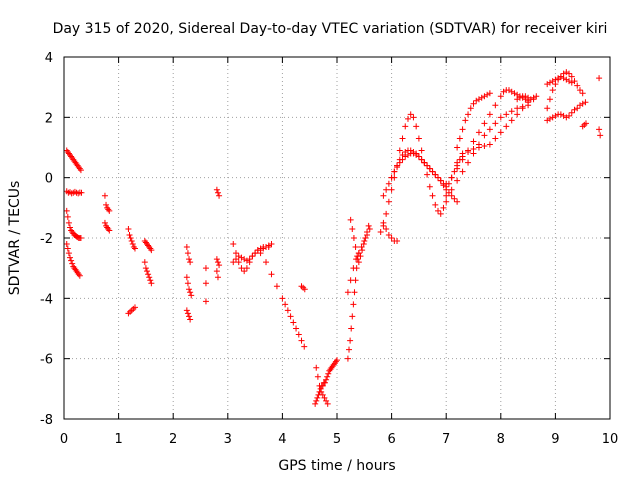 The width and height of the screenshot is (640, 480). I want to click on x-tick-label: 0, so click(64, 439).